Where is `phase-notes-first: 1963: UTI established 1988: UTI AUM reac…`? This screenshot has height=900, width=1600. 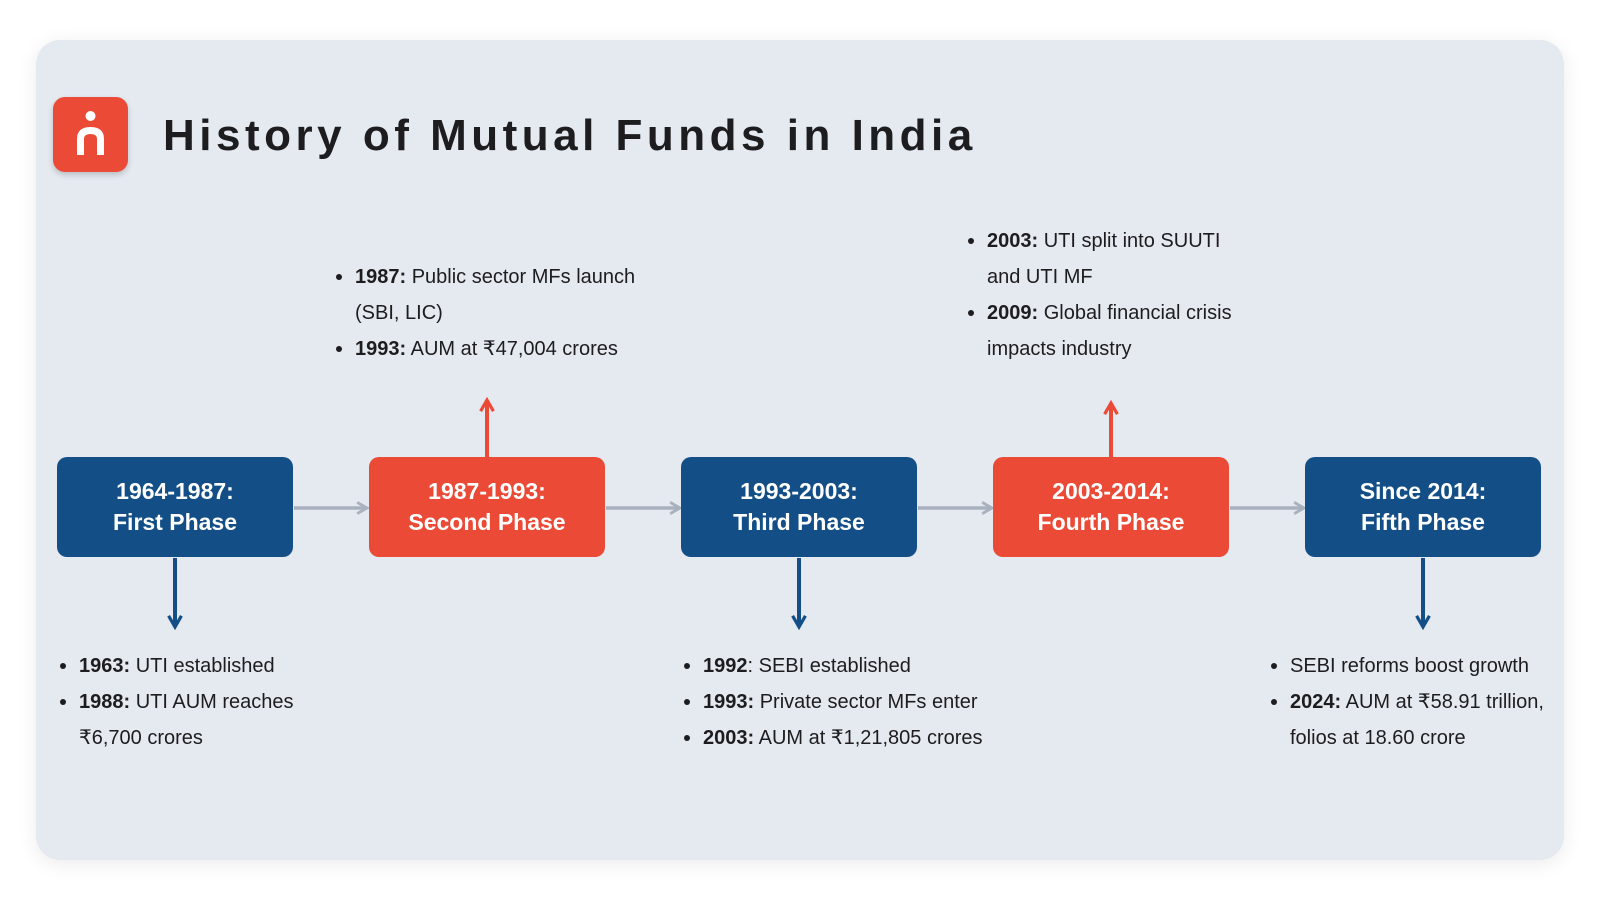 phase-notes-first: 1963: UTI established 1988: UTI AUM reac… is located at coordinates (187, 702).